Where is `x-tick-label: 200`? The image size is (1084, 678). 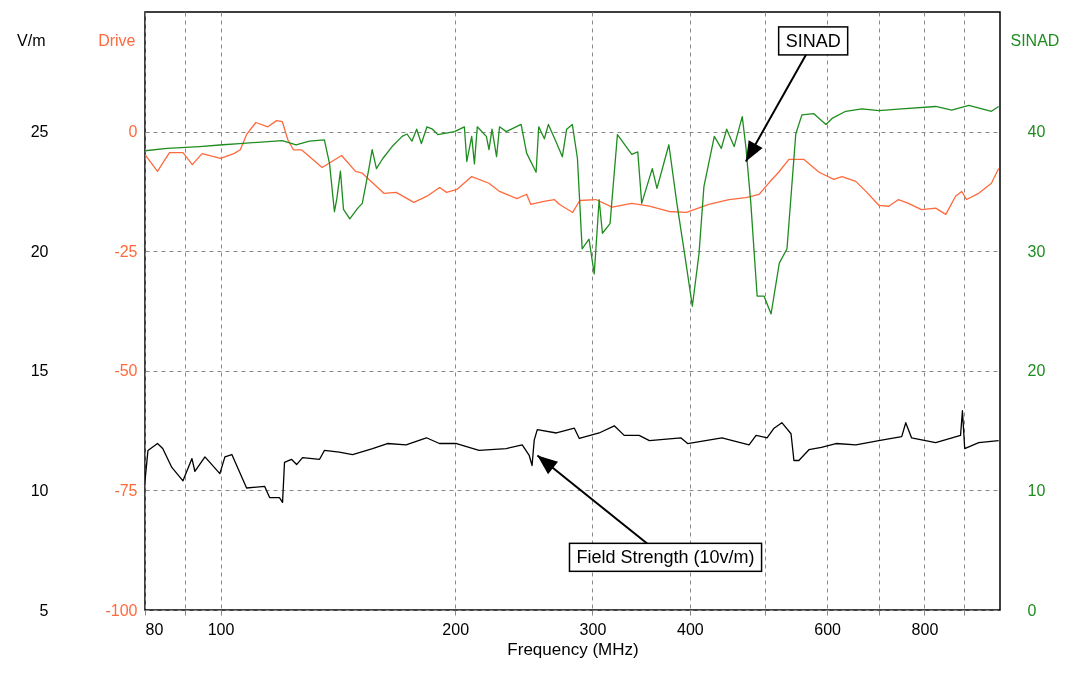
x-tick-label: 200 is located at coordinates (456, 629).